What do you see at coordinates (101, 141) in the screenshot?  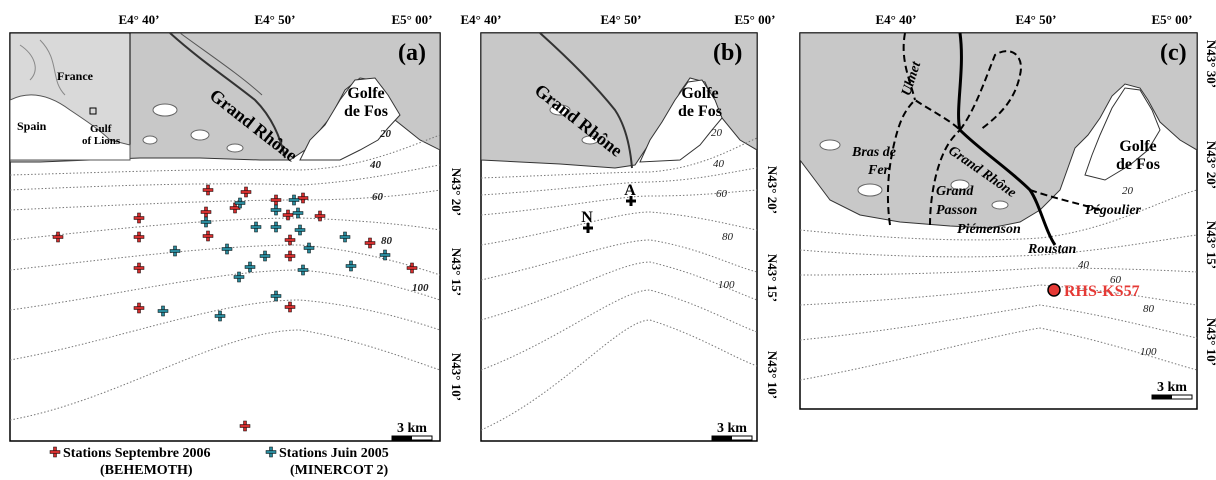 I see `inset-gulf-label-2: of Lions` at bounding box center [101, 141].